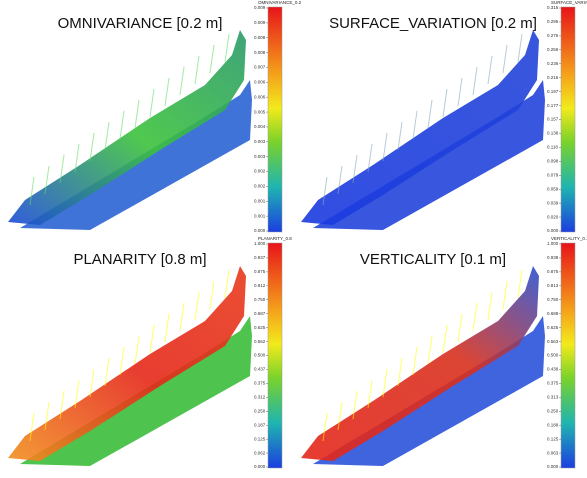 This screenshot has width=587, height=478. Describe the element at coordinates (552, 147) in the screenshot. I see `colorbar-tick-label: 0.118` at that location.